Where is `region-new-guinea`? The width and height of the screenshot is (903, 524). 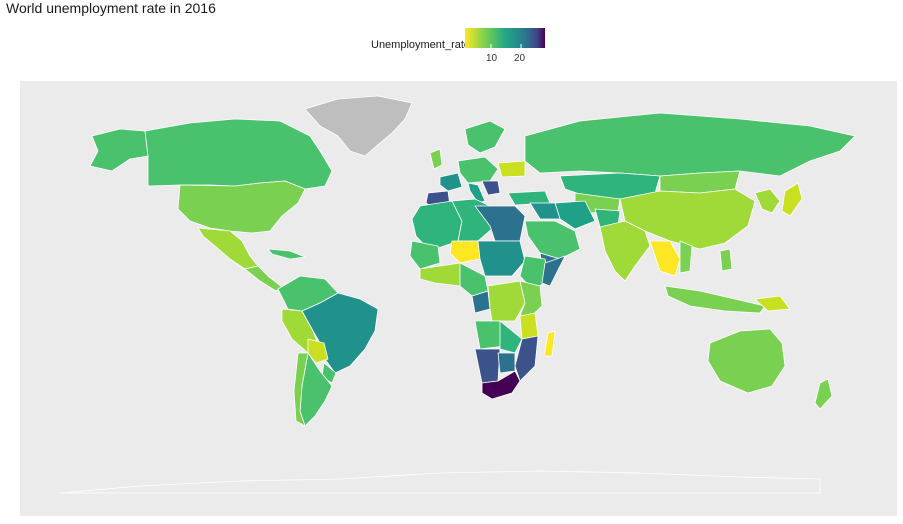
region-new-guinea is located at coordinates (772, 303).